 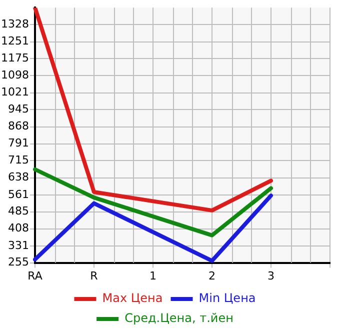 What do you see at coordinates (18, 126) in the screenshot?
I see `y-tick-label: 868` at bounding box center [18, 126].